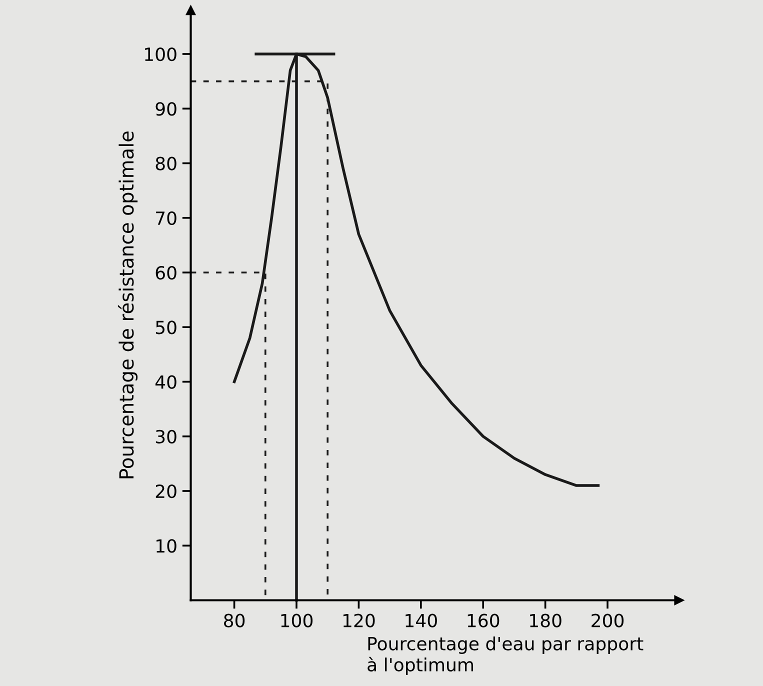 The height and width of the screenshot is (686, 763). What do you see at coordinates (166, 109) in the screenshot?
I see `y-tick-label: 90` at bounding box center [166, 109].